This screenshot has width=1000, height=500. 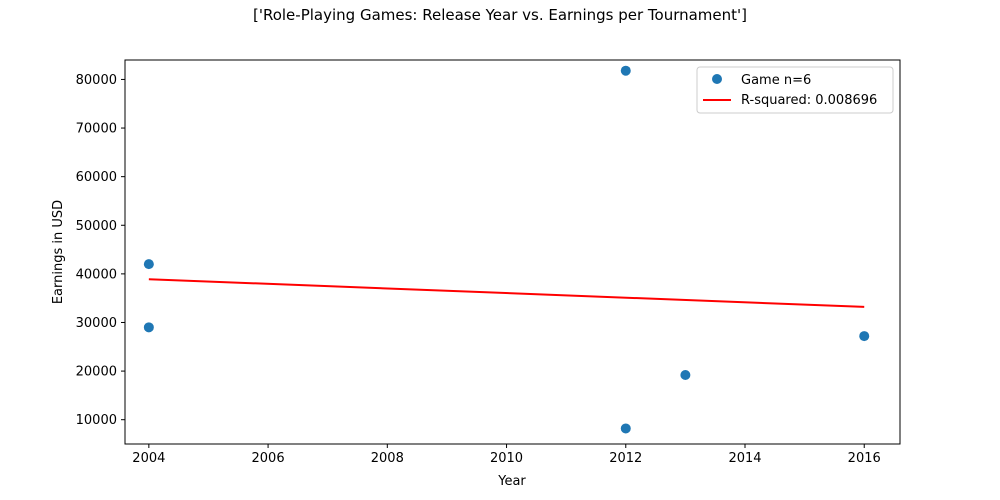 What do you see at coordinates (864, 458) in the screenshot?
I see `x-tick-label: 2016` at bounding box center [864, 458].